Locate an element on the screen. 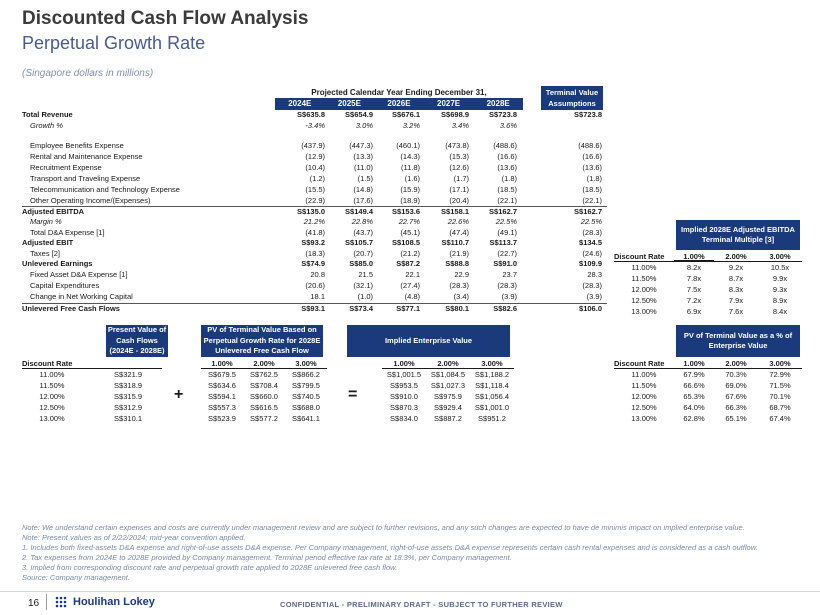 Image resolution: width=820 pixels, height=615 pixels. terminal-value: (18.5) is located at coordinates (592, 189).